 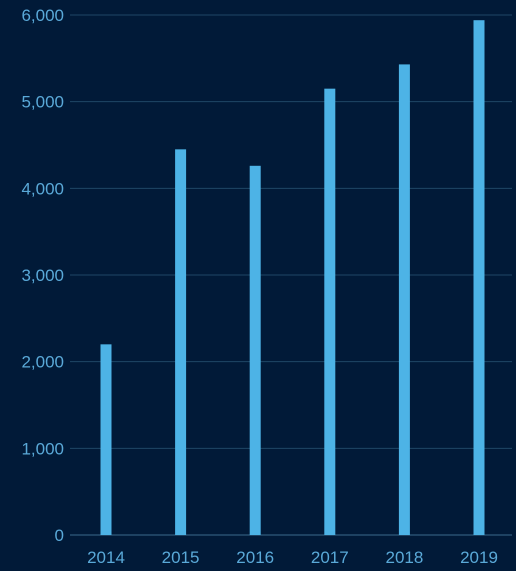 I want to click on x-tick-label: 2018, so click(x=404, y=557).